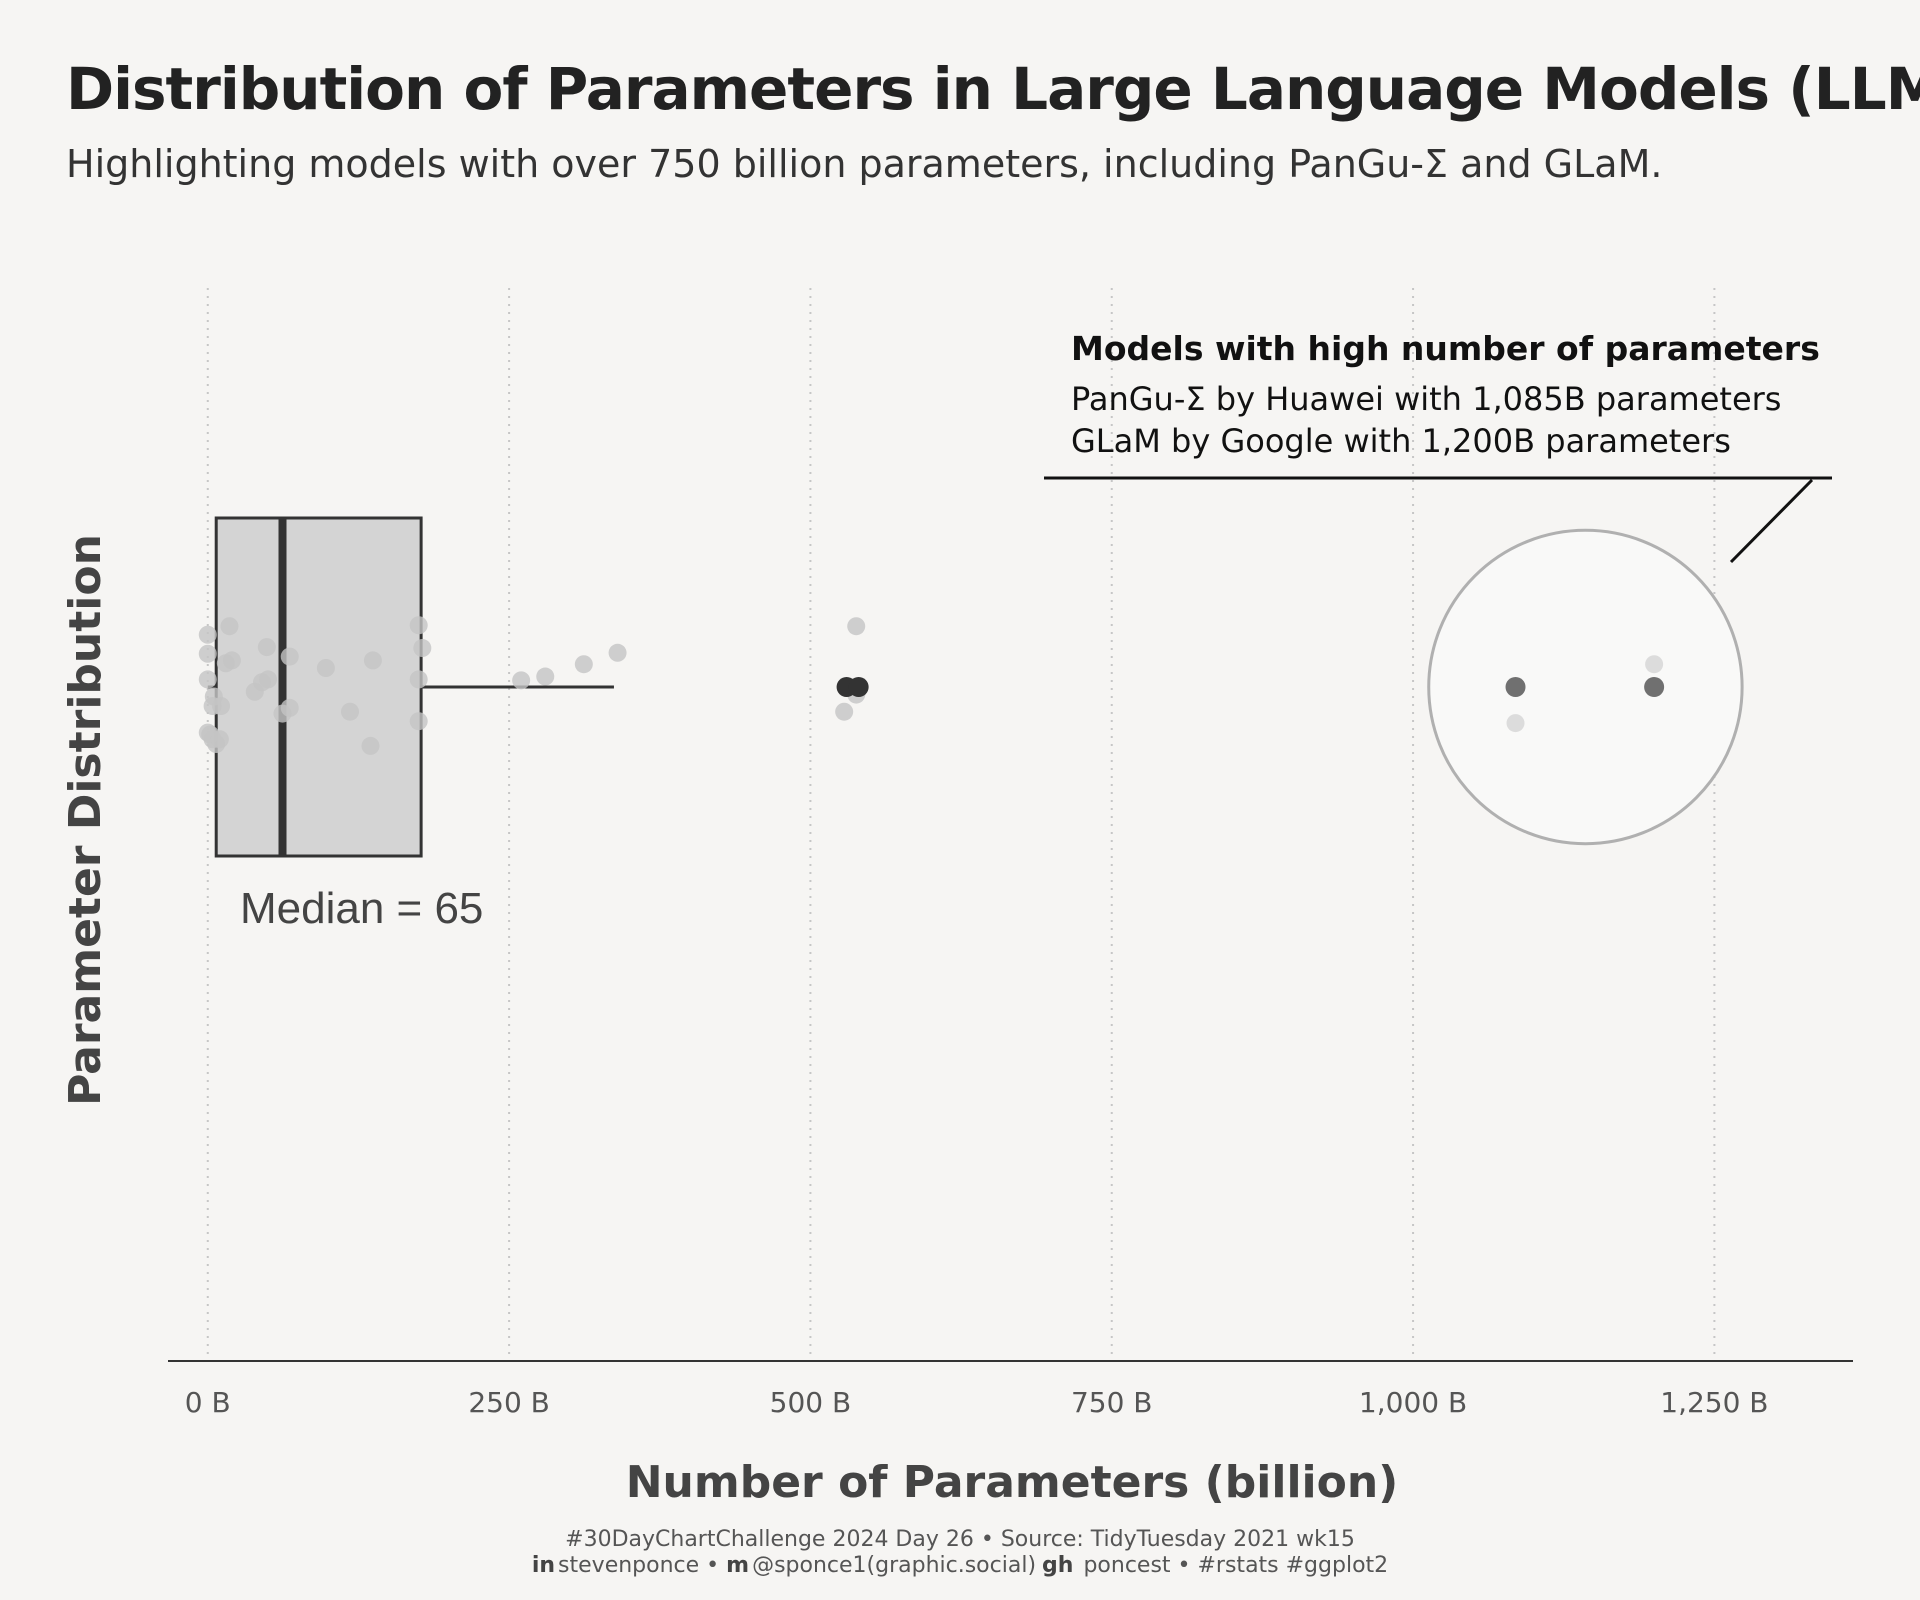  I want to click on footer-github-tags: poncest • #rstats #ggplot2, so click(1232, 1565).